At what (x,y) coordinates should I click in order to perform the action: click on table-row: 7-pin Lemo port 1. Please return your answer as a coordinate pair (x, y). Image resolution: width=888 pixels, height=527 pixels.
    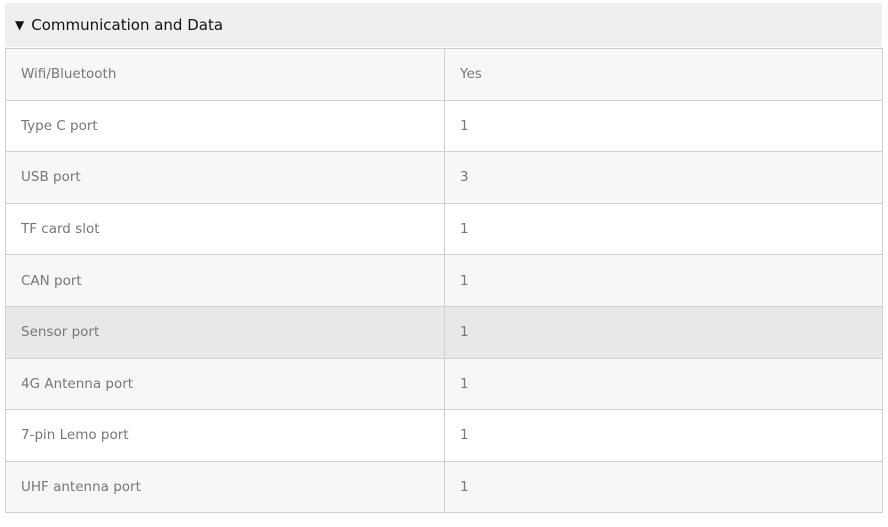
    Looking at the image, I should click on (444, 435).